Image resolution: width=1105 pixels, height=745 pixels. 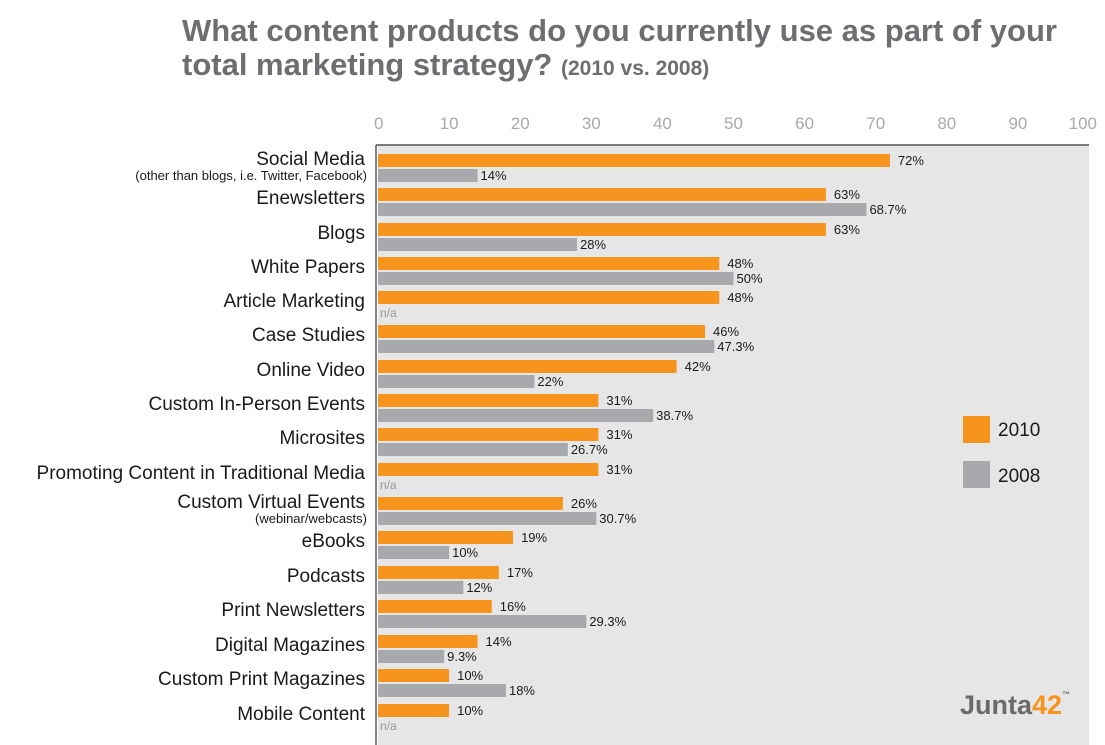 What do you see at coordinates (271, 502) in the screenshot?
I see `category-label: Custom Virtual Events` at bounding box center [271, 502].